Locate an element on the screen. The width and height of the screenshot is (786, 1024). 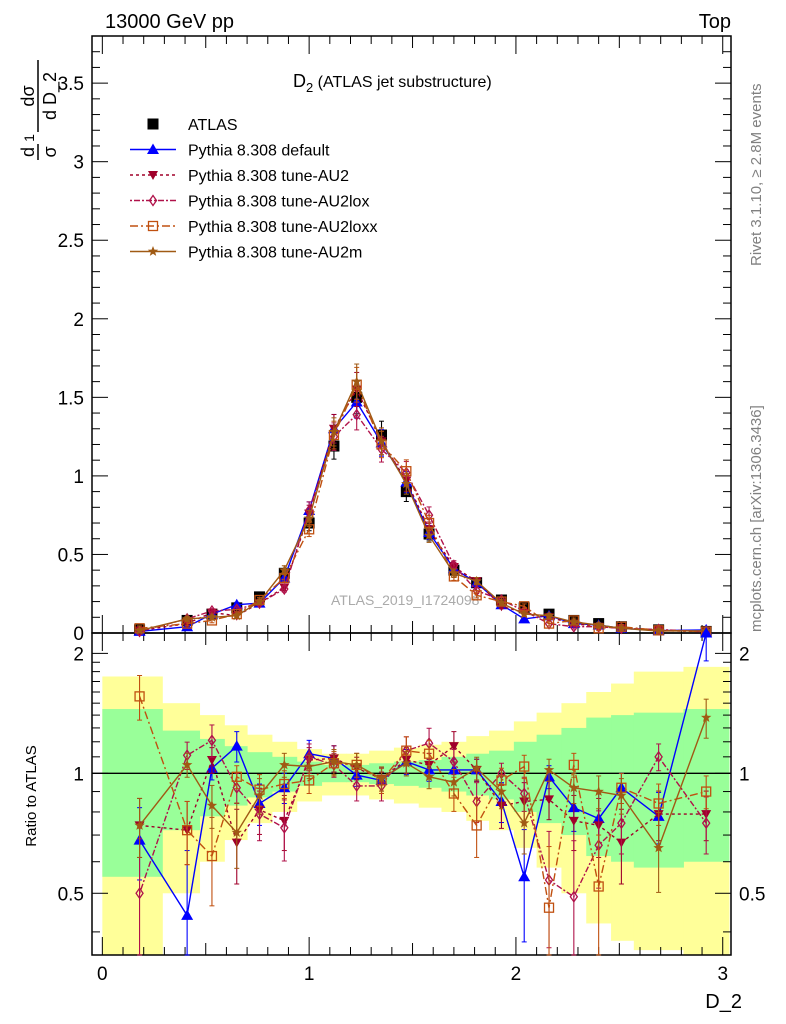
x-tick-label: 1 is located at coordinates (309, 974).